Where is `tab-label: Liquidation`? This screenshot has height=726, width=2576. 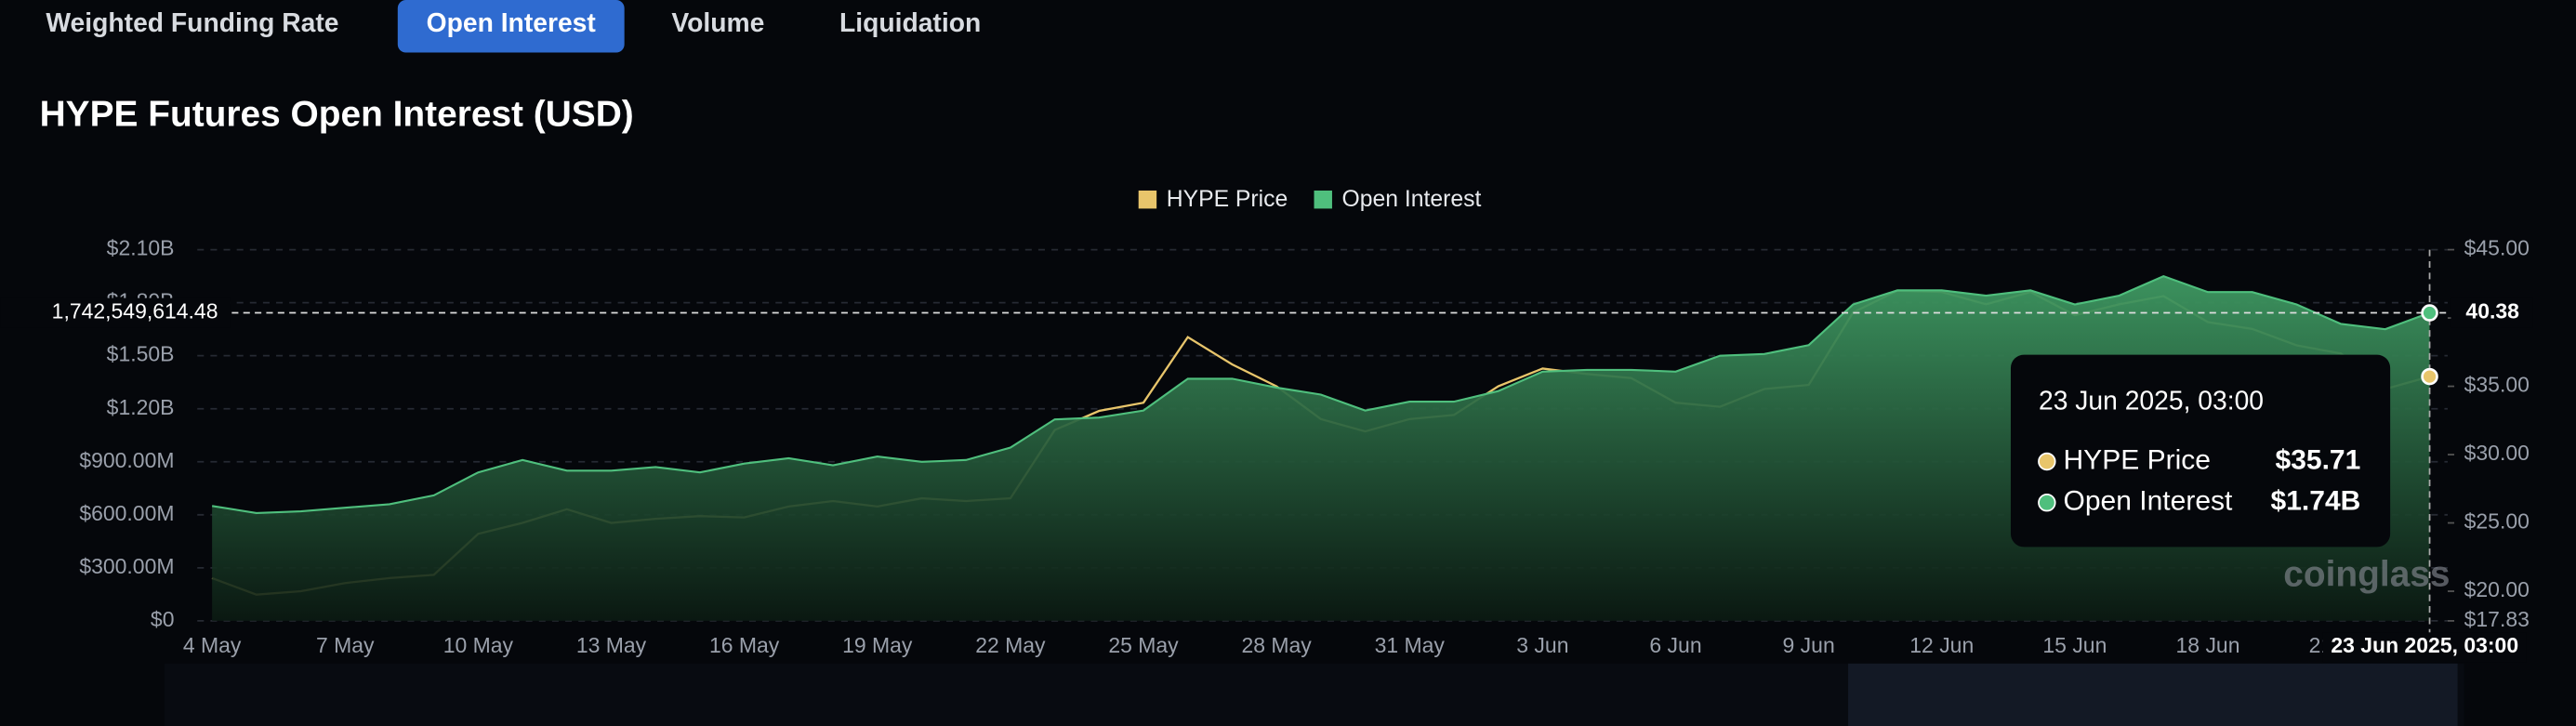
tab-label: Liquidation is located at coordinates (910, 22).